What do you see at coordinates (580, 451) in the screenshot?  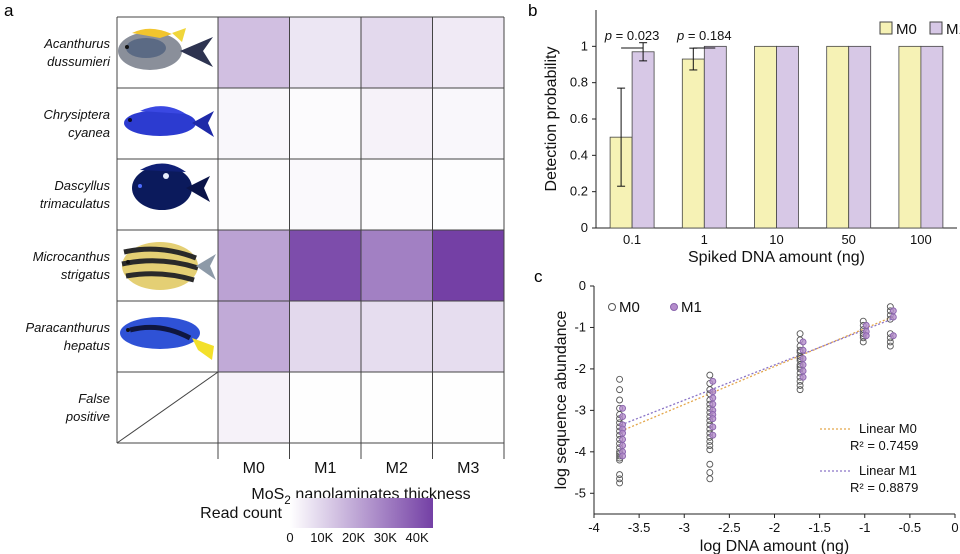 I see `scatter-y-tick-label: -4` at bounding box center [580, 451].